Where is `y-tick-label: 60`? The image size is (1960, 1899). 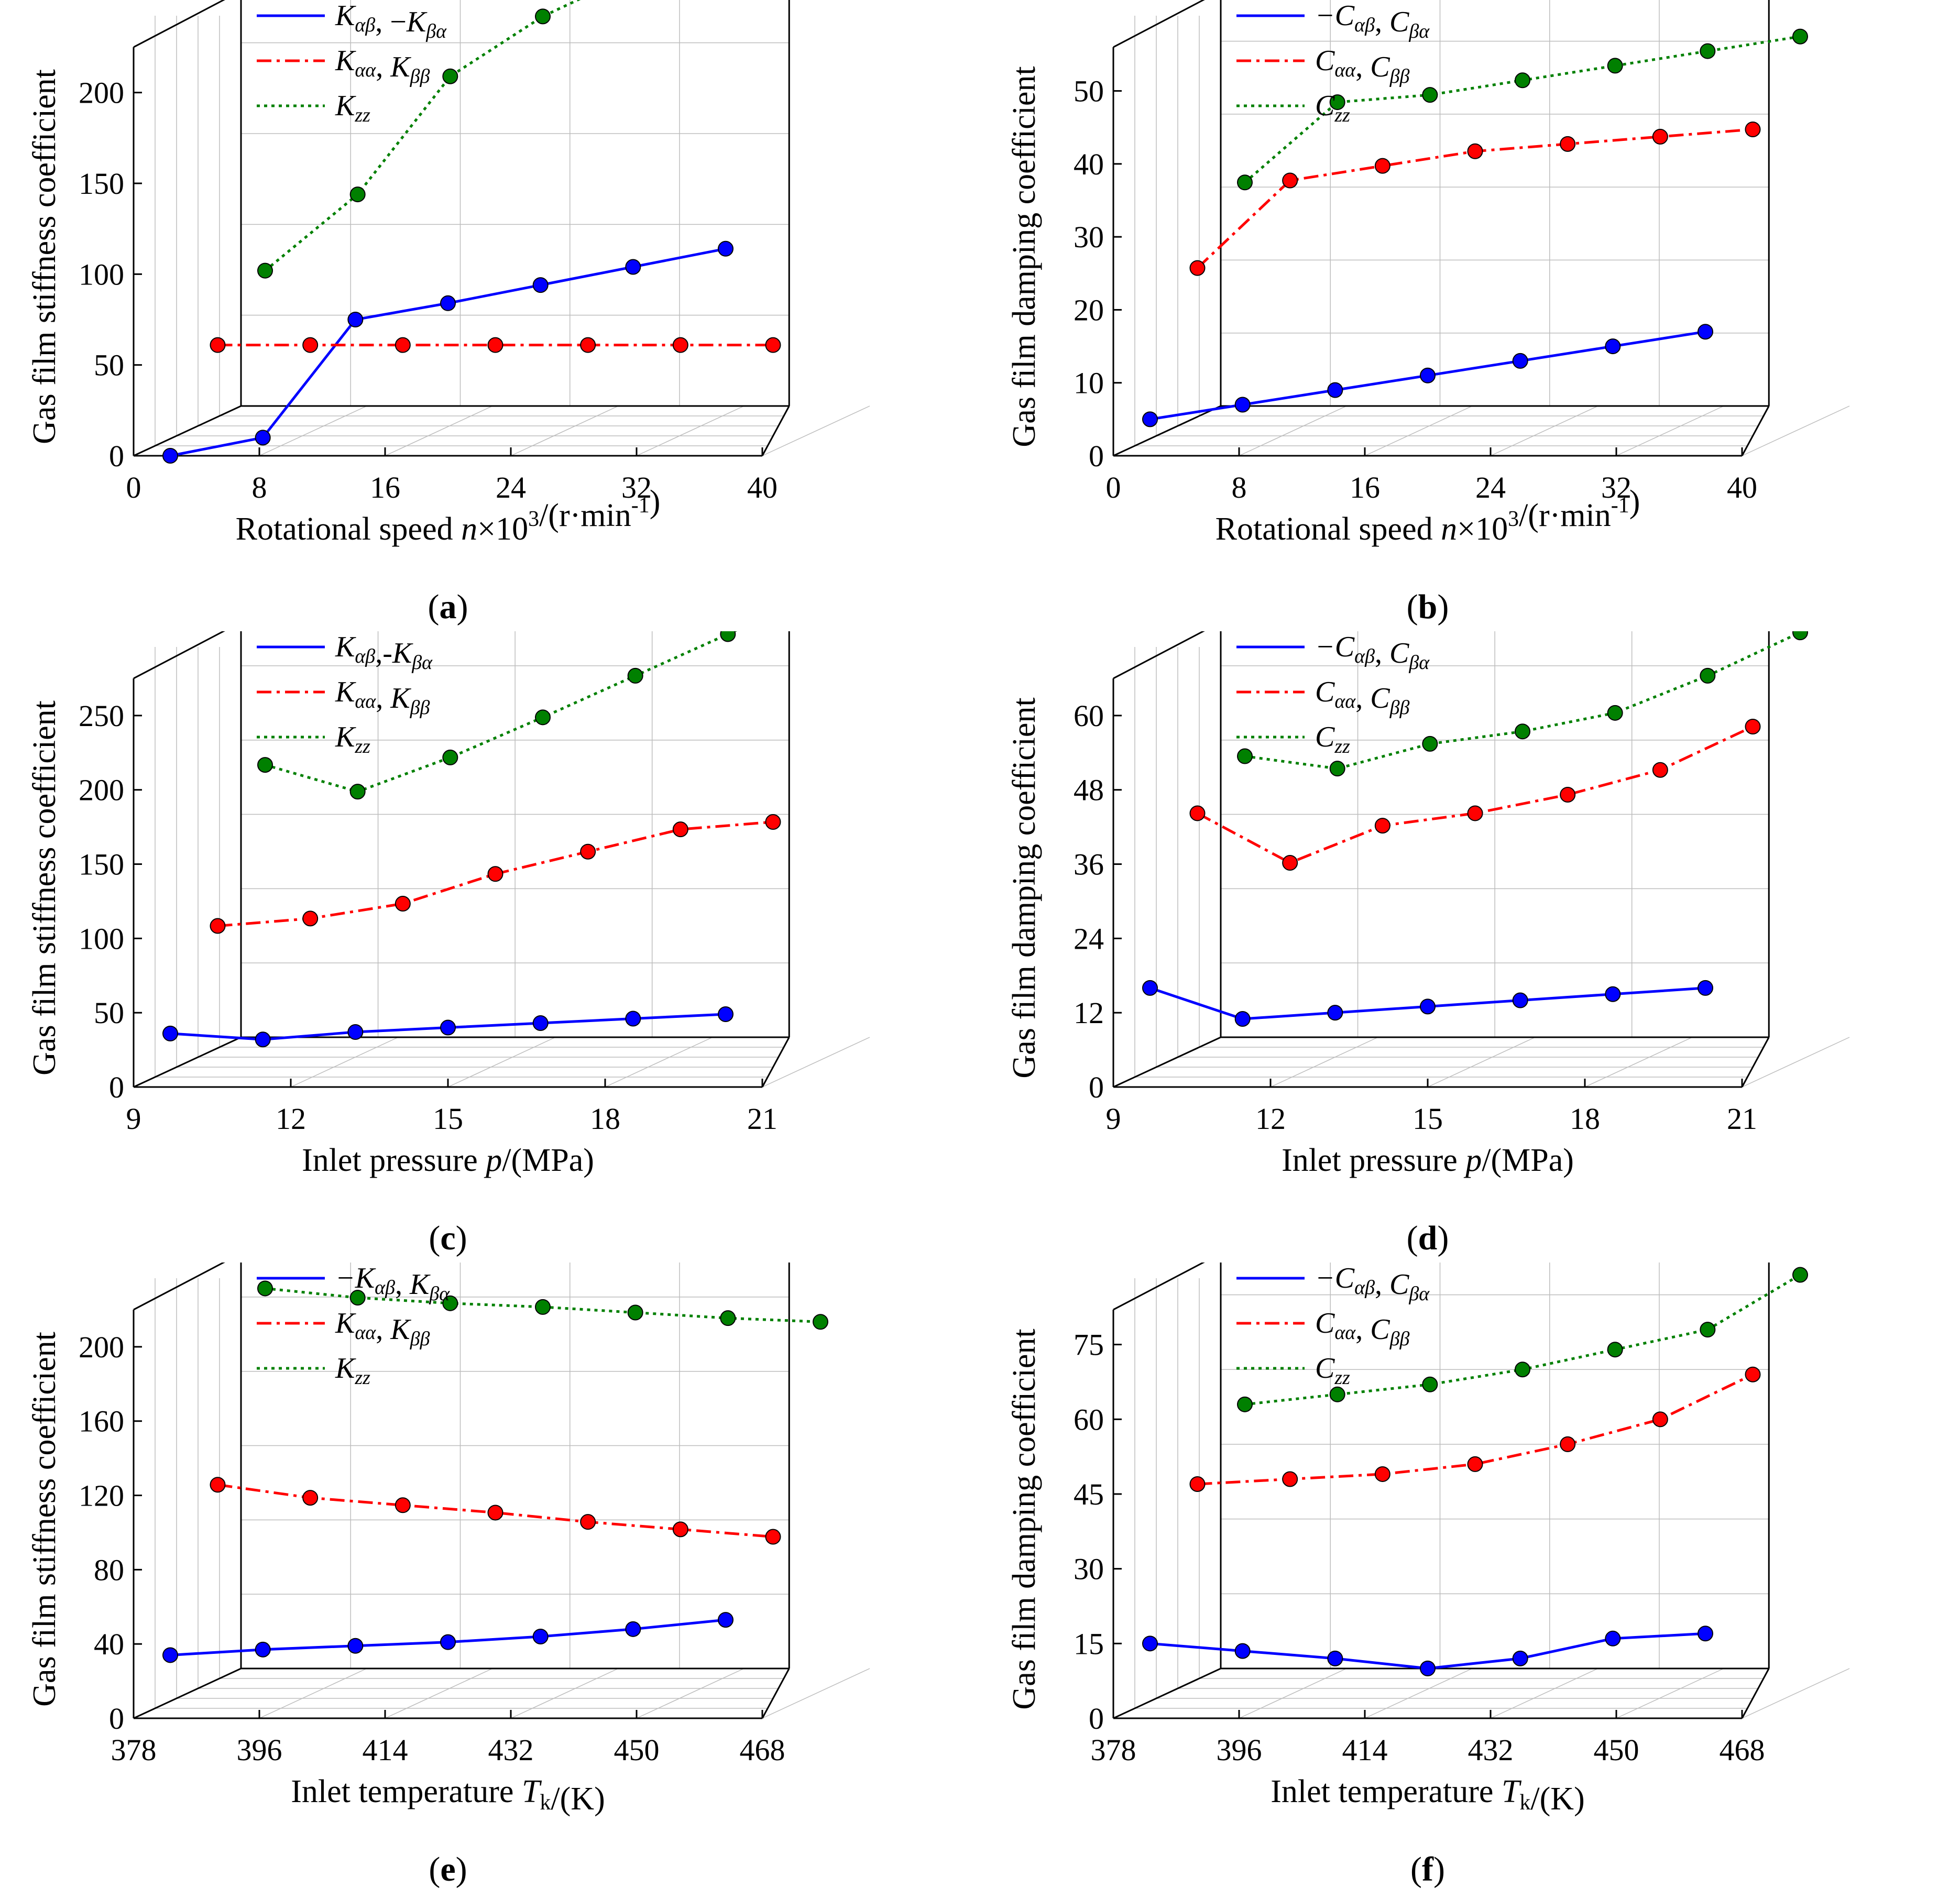 y-tick-label: 60 is located at coordinates (1089, 1419).